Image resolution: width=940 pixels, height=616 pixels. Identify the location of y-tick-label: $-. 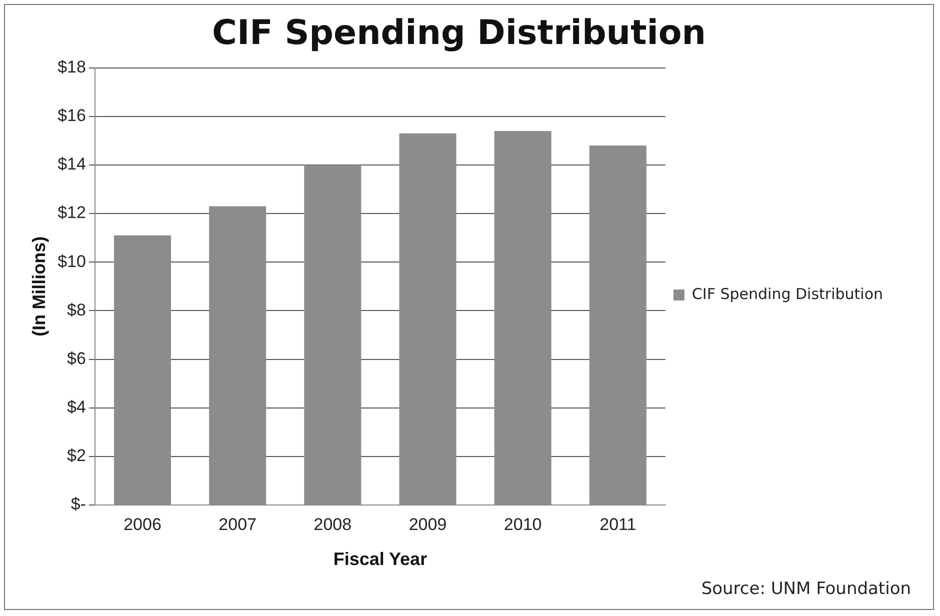
(78, 504).